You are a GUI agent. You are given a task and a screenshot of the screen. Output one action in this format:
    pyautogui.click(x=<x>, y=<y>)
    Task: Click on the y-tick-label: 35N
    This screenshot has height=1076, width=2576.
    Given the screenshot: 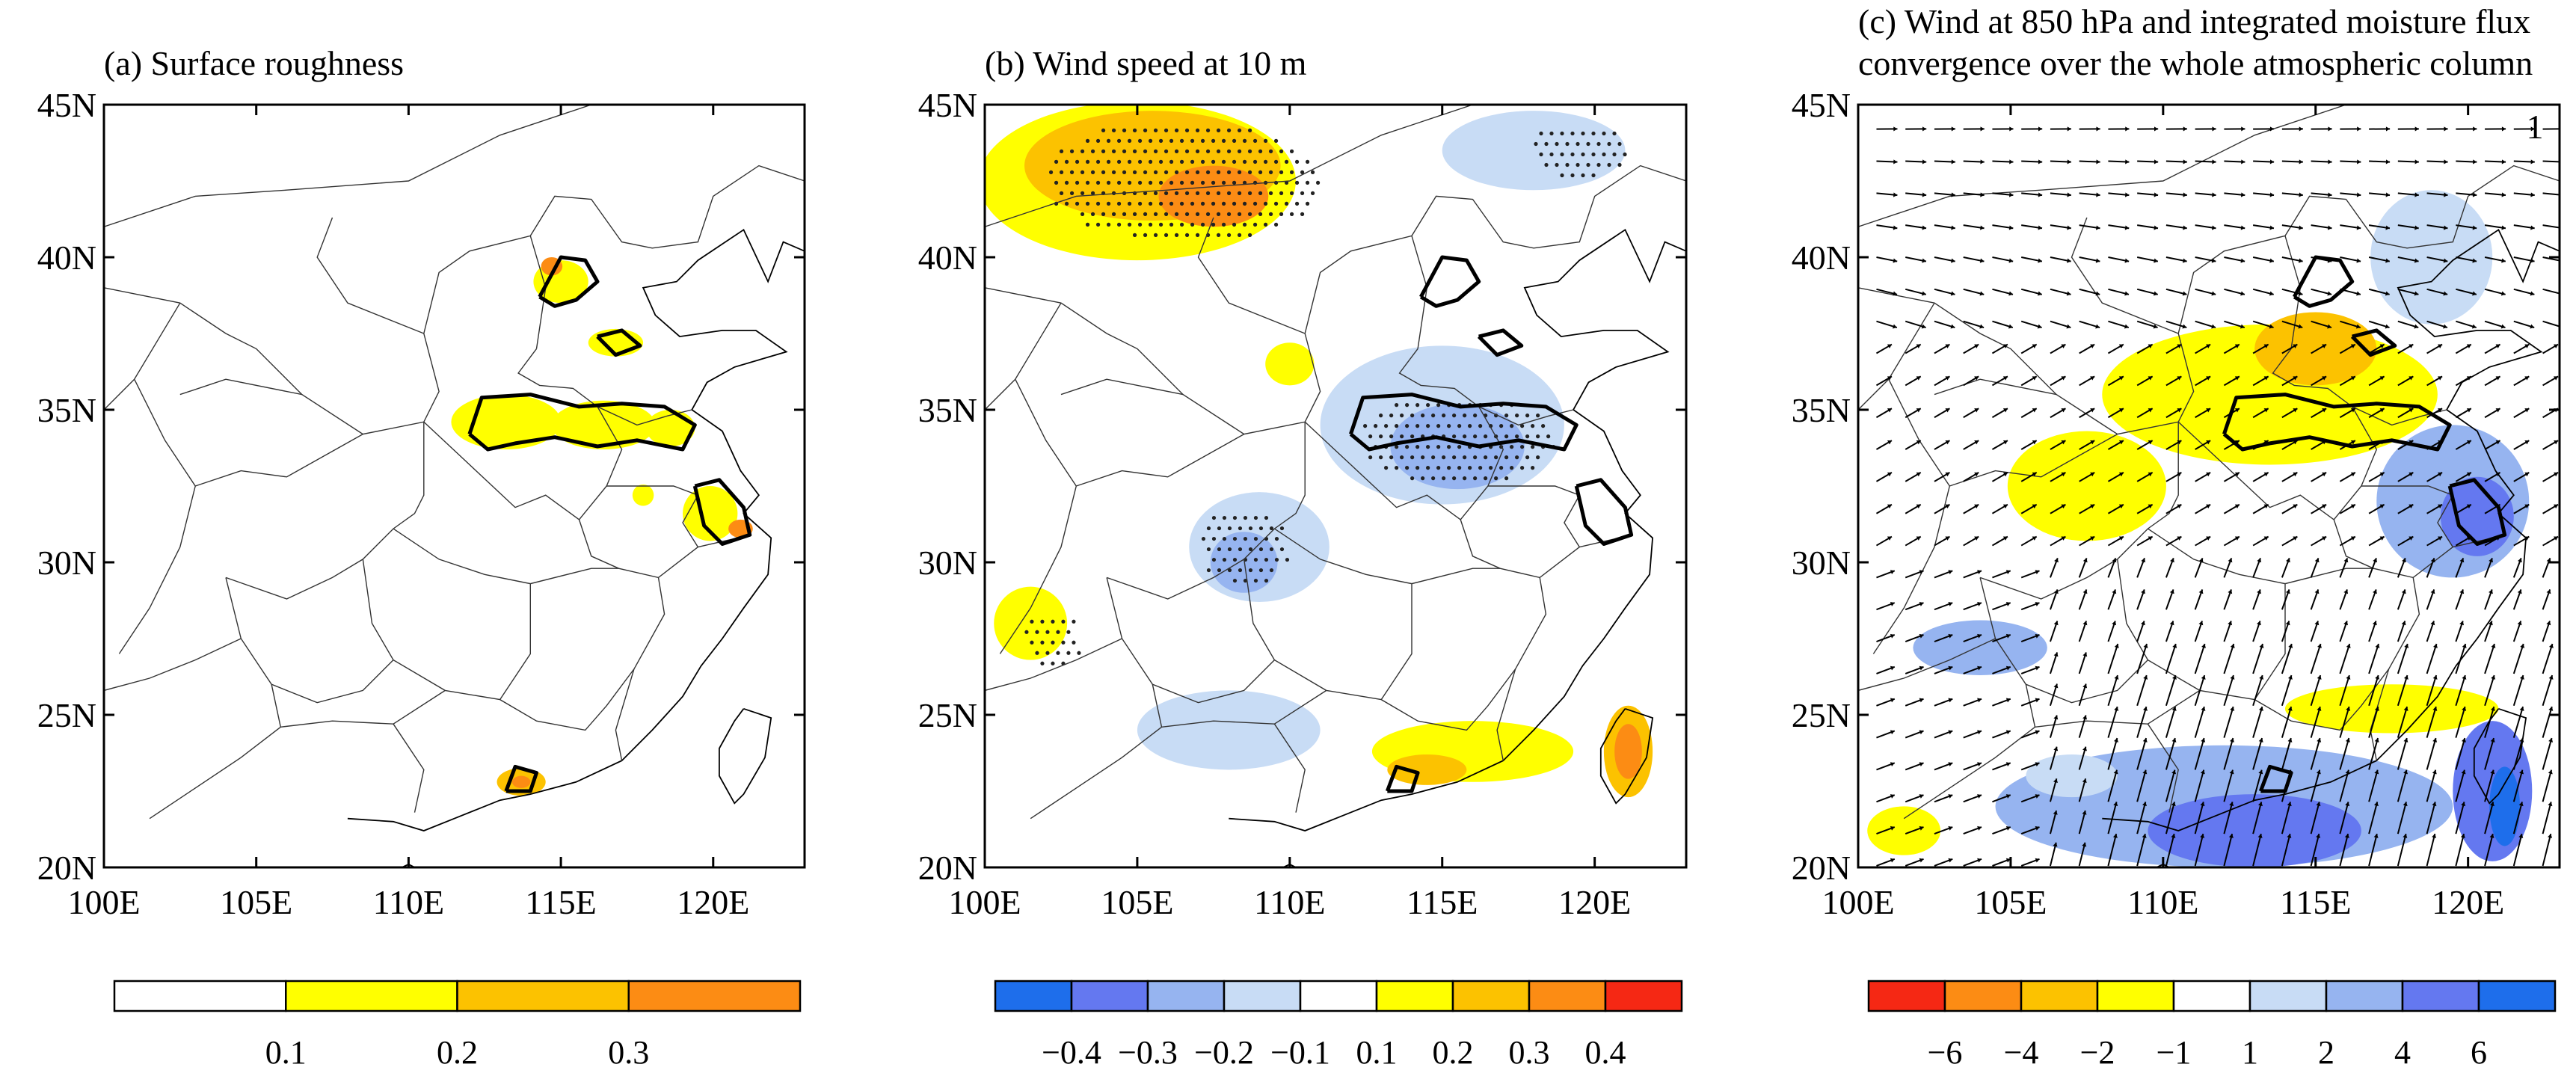 What is the action you would take?
    pyautogui.click(x=66, y=410)
    